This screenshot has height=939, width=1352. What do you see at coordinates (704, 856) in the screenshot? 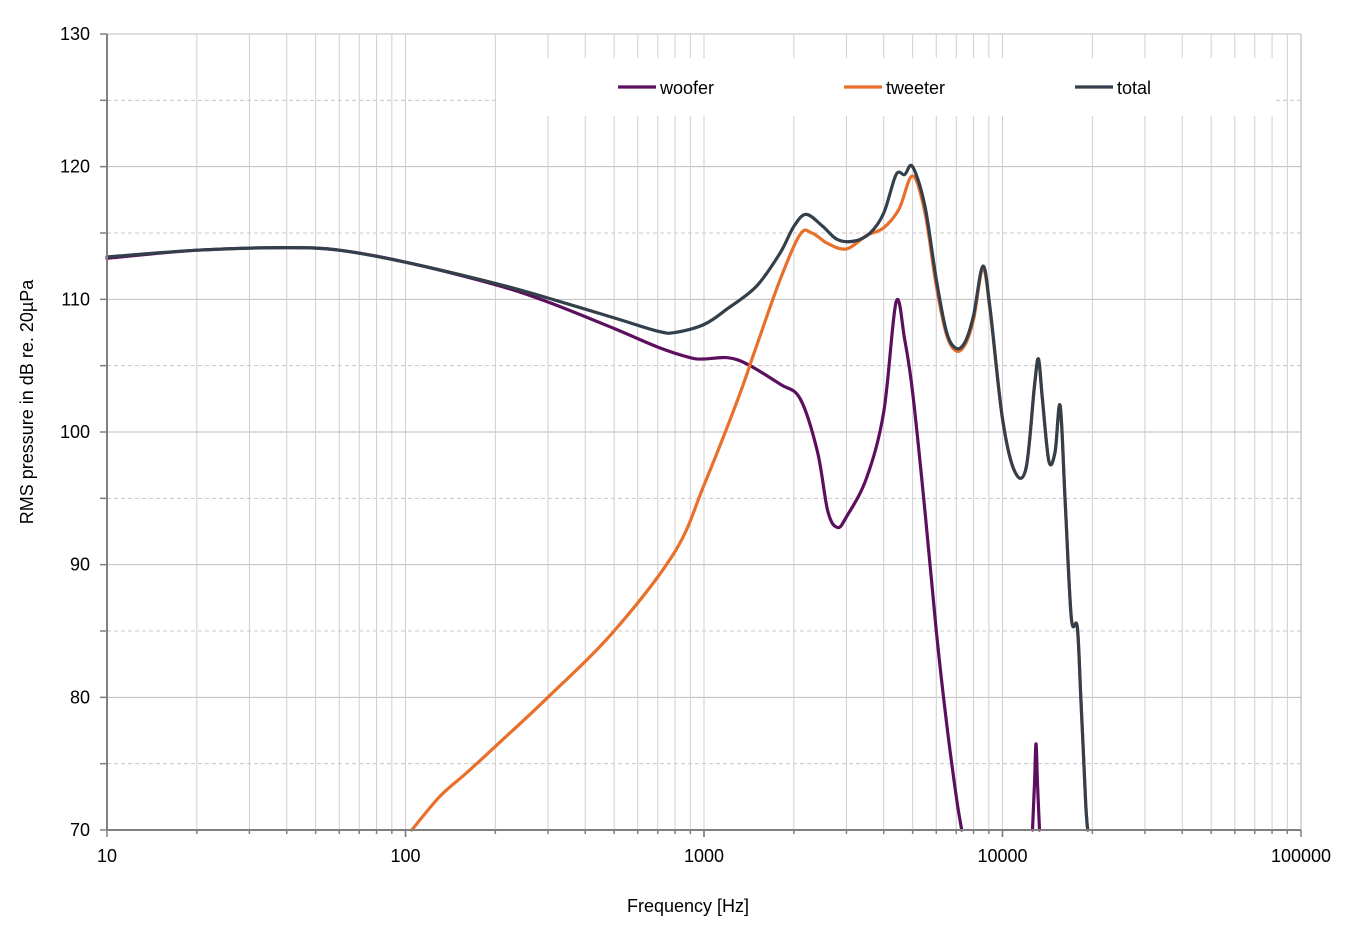
I see `x-tick-label: 1000` at bounding box center [704, 856].